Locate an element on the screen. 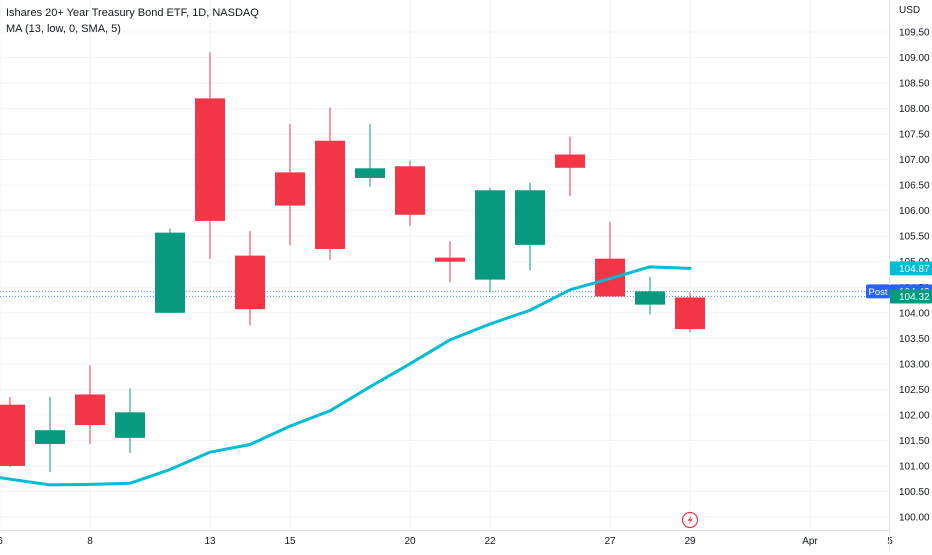 The width and height of the screenshot is (932, 555). x-tick-label: 20 is located at coordinates (410, 541).